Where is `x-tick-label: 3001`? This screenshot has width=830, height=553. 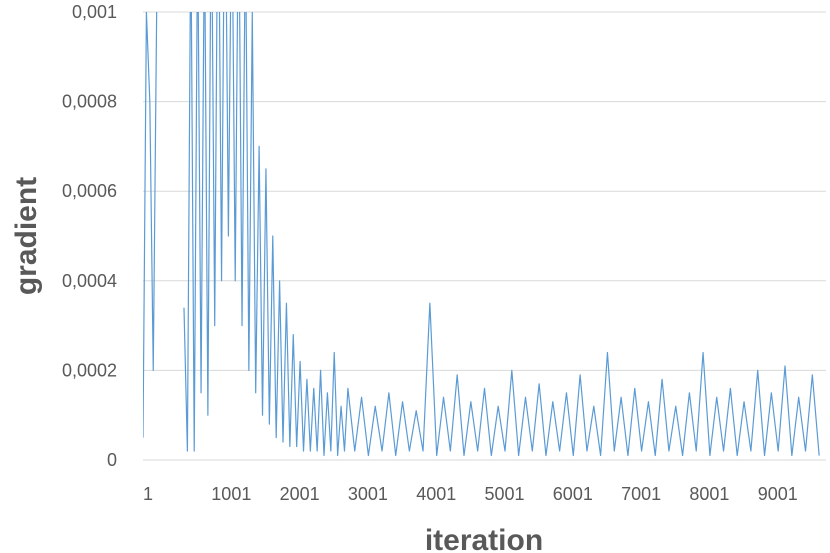 x-tick-label: 3001 is located at coordinates (368, 494).